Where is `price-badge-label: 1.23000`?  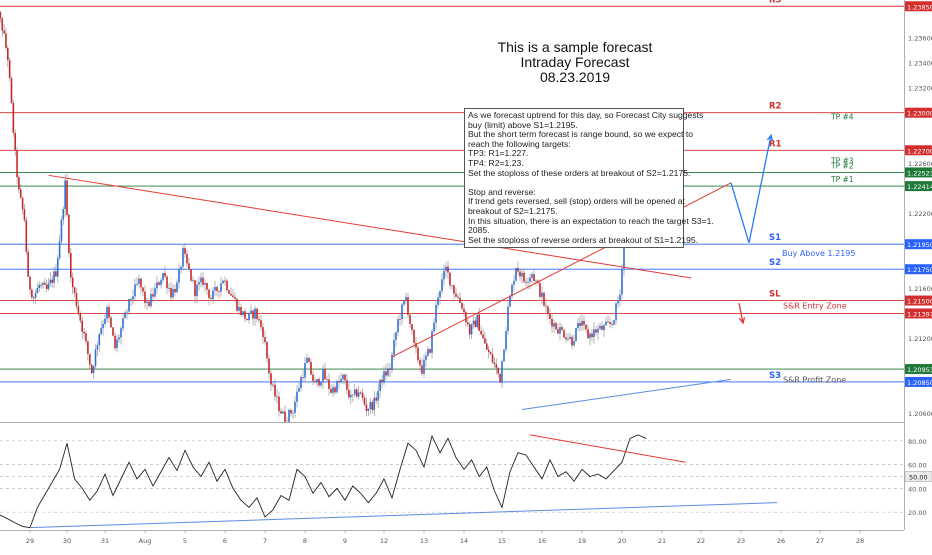 price-badge-label: 1.23000 is located at coordinates (919, 114).